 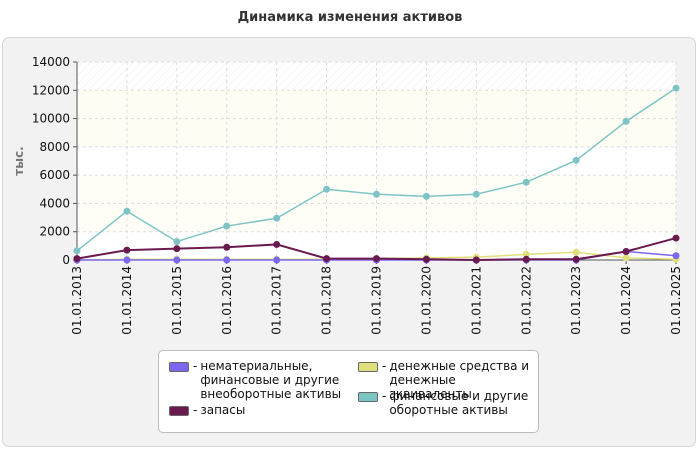 I want to click on legend-label: финансовые и другие оборотные активы, so click(x=458, y=403).